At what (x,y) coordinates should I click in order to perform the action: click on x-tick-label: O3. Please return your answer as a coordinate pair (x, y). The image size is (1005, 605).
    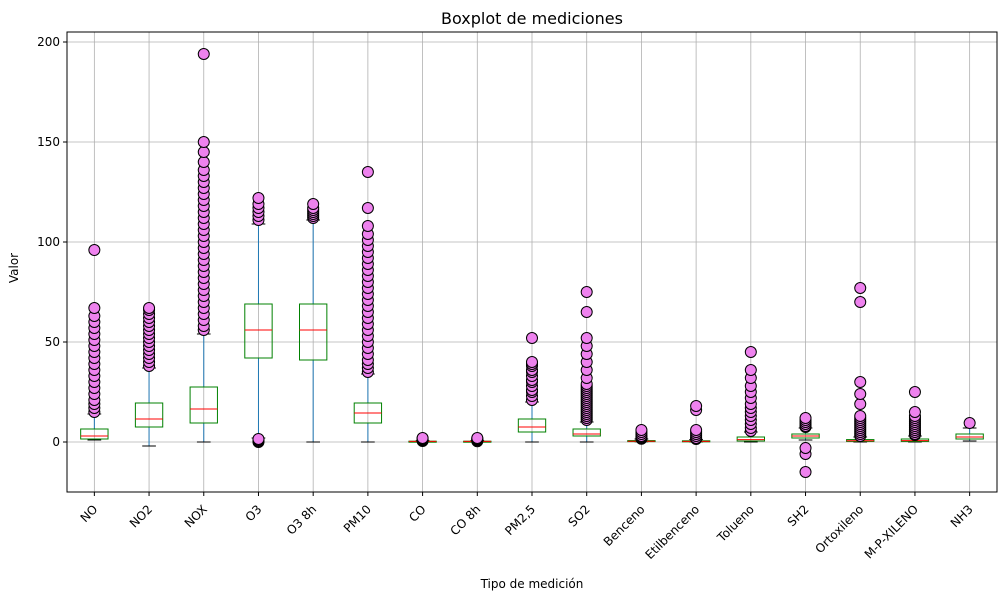
    Looking at the image, I should click on (254, 513).